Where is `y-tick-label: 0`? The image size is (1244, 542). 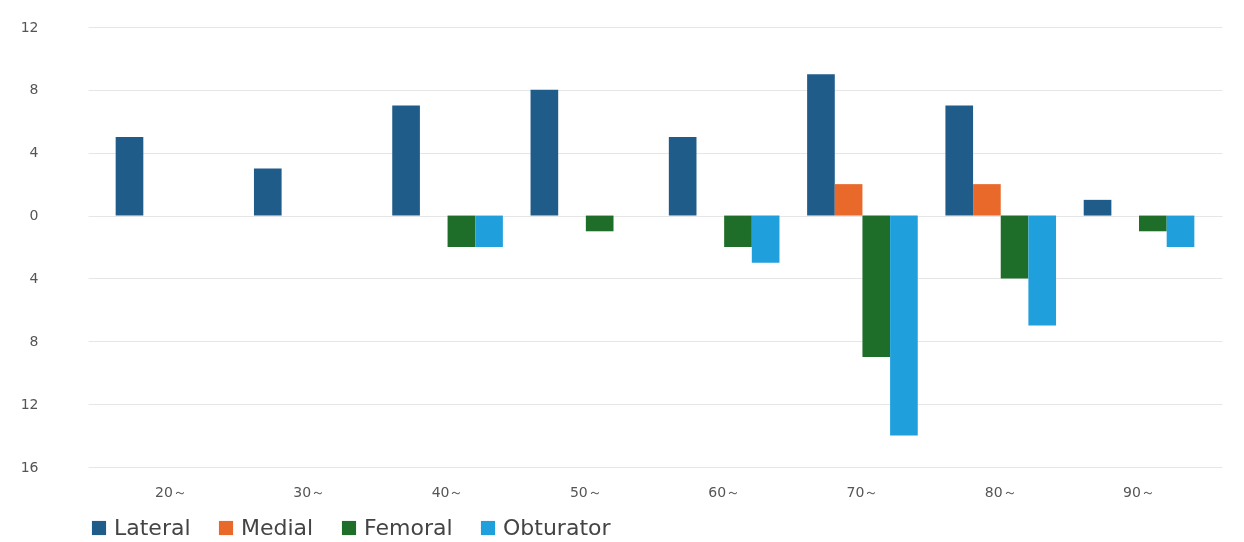
y-tick-label: 0 is located at coordinates (34, 215).